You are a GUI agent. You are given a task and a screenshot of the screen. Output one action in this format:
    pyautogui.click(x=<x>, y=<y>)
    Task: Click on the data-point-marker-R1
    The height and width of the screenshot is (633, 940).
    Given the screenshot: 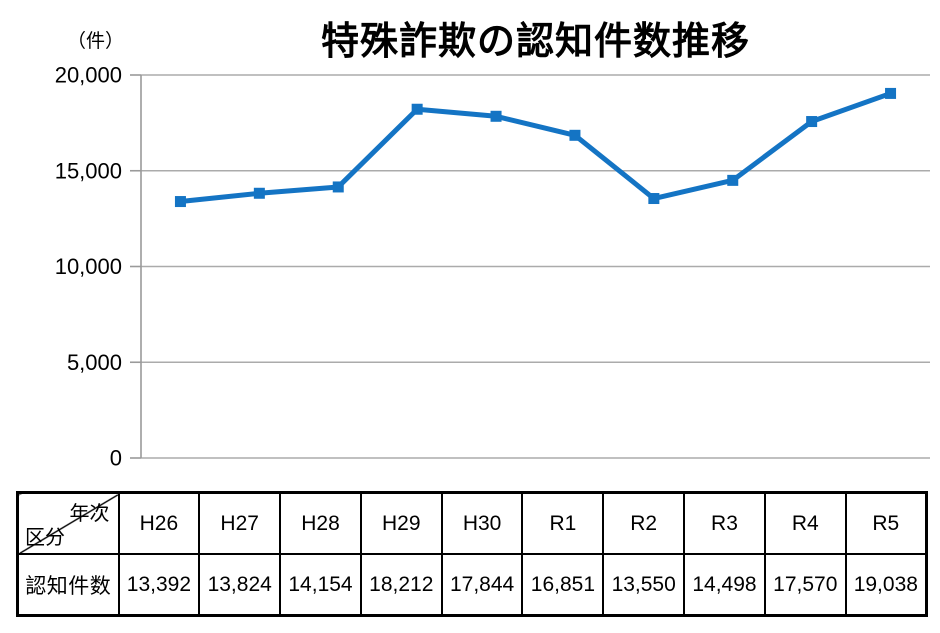 What is the action you would take?
    pyautogui.click(x=575, y=135)
    